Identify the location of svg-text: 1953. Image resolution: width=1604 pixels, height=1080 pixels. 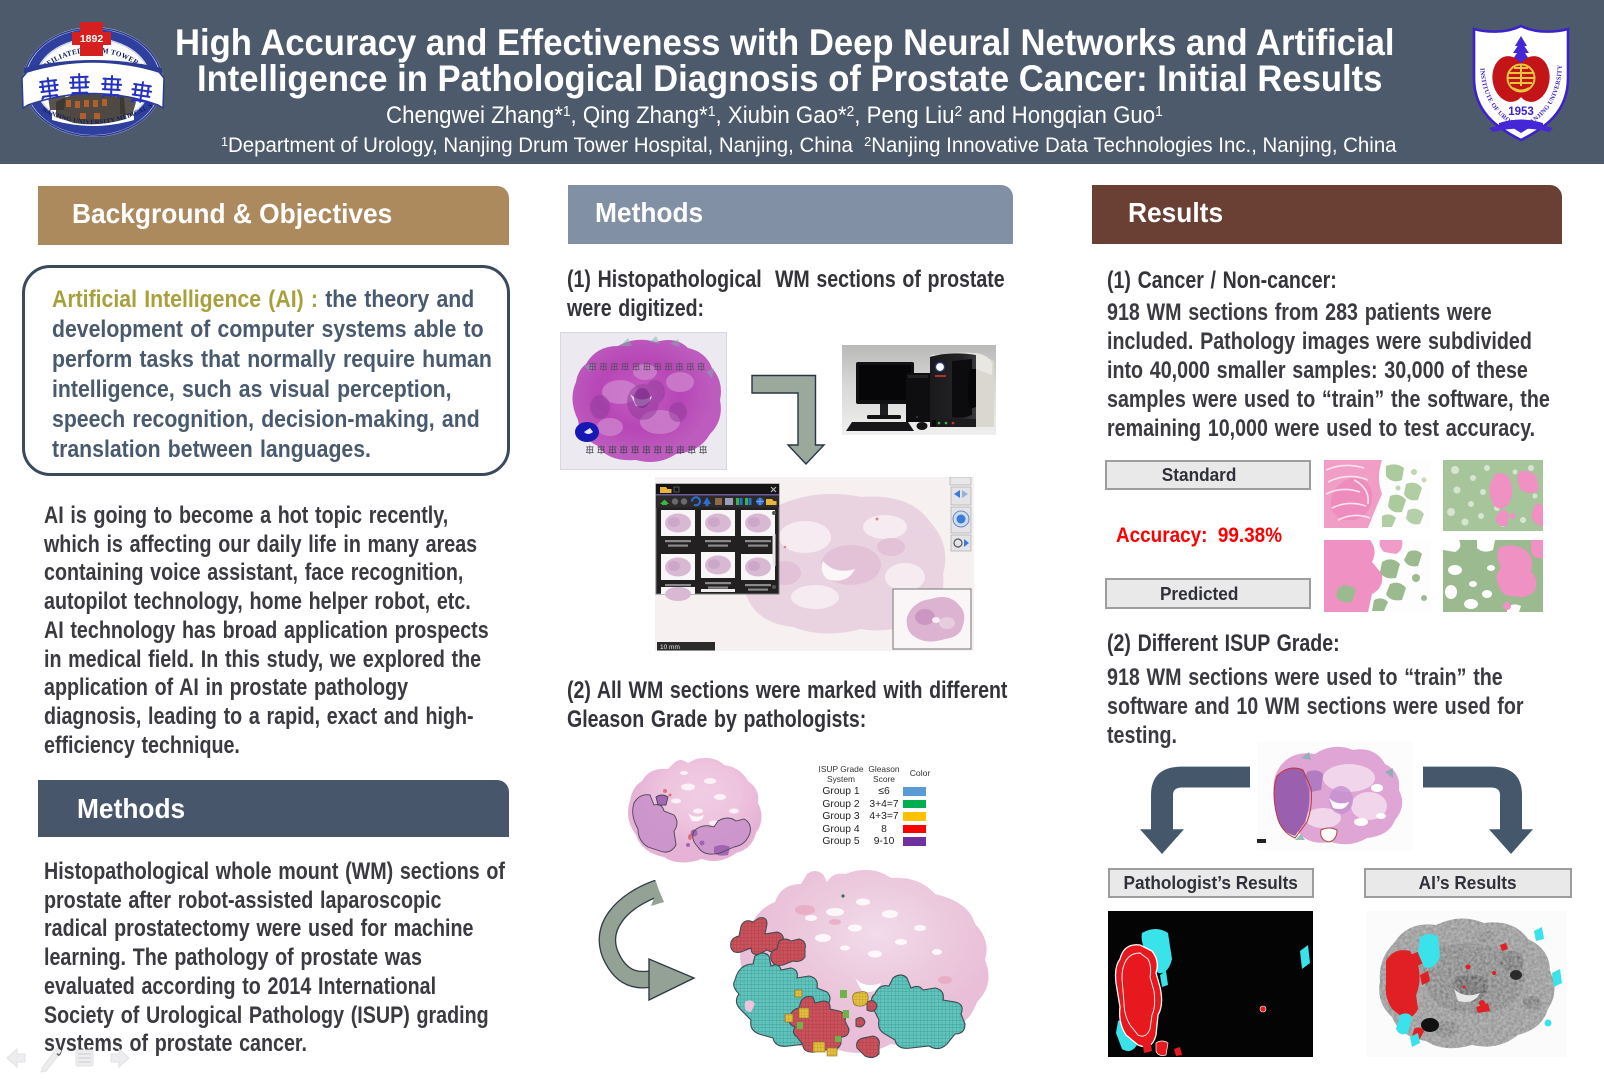
(1521, 112).